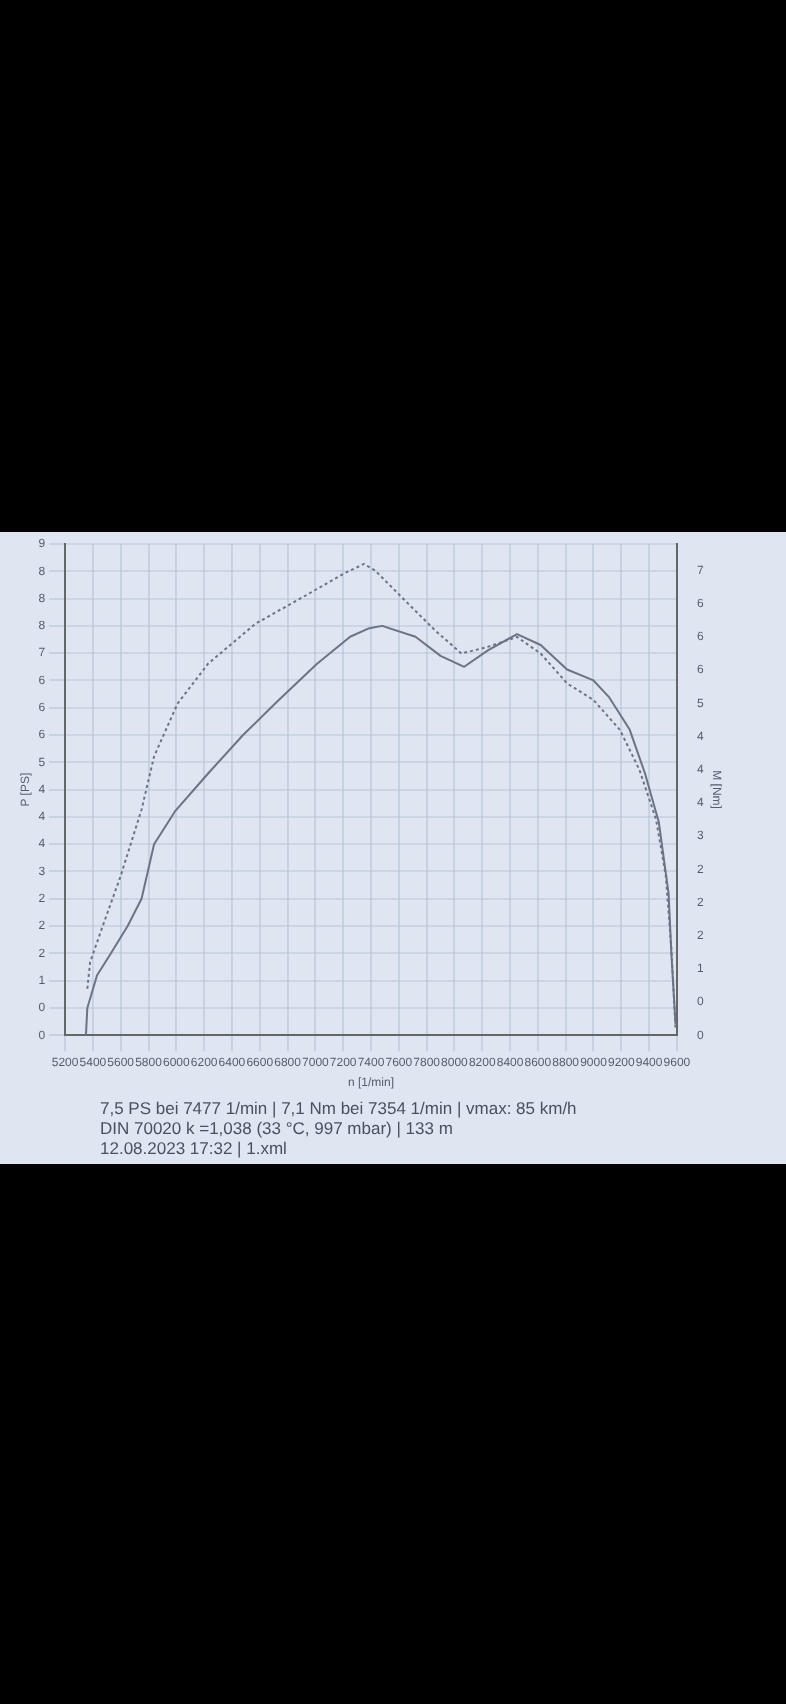  Describe the element at coordinates (338, 1108) in the screenshot. I see `text: 7,5 PS bei 7477 1/min | 7,1 Nm bei 7354 1/min | vmax: 85 km/h` at that location.